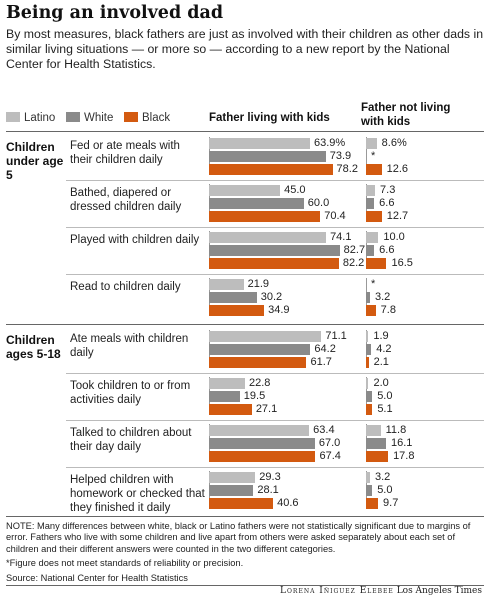  I want to click on axis-baseline, so click(366, 156).